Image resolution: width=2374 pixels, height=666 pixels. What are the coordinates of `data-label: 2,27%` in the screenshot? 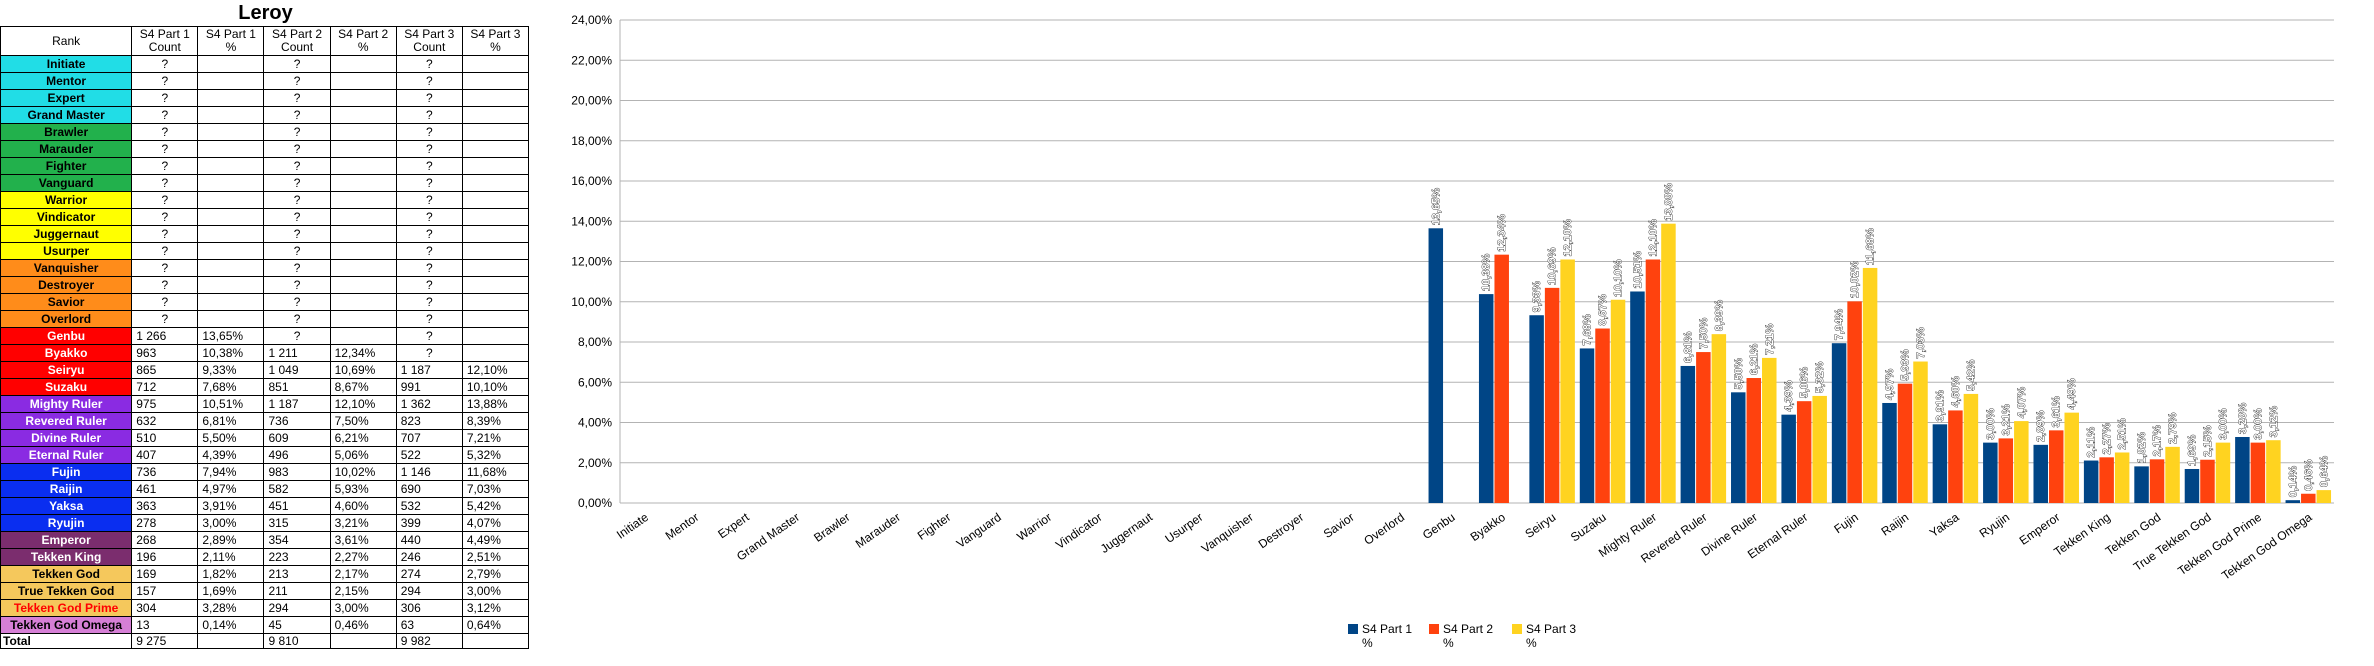 It's located at (2107, 438).